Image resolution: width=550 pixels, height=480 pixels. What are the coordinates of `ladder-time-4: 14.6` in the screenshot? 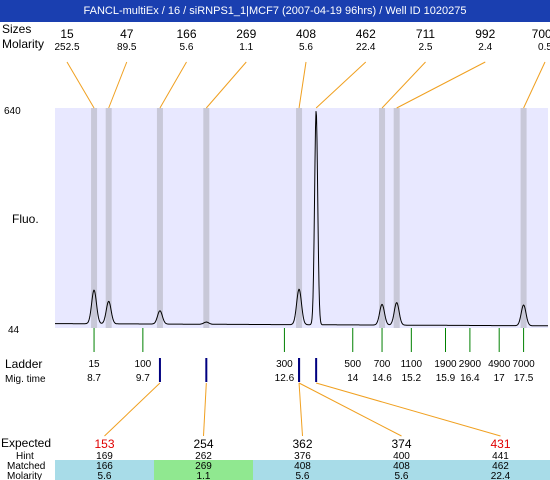 It's located at (382, 378).